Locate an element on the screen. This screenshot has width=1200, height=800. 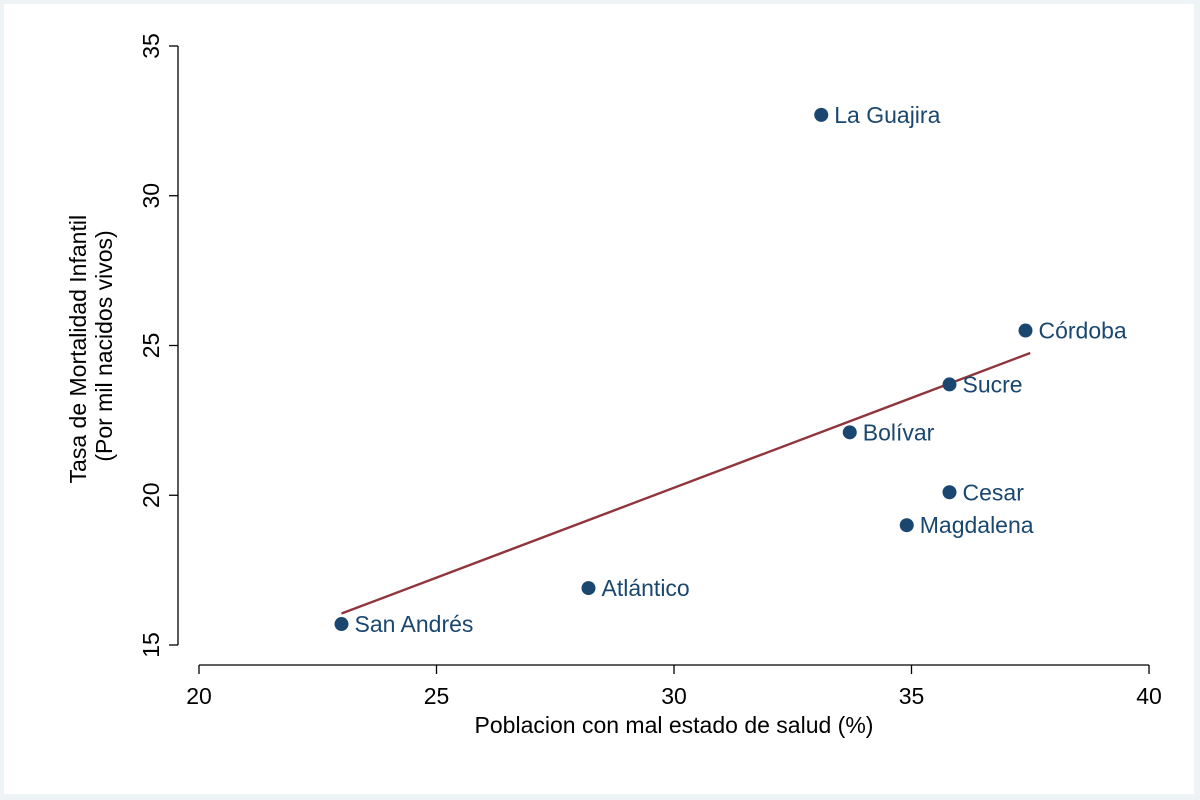
y-tick-label: 25 is located at coordinates (151, 346).